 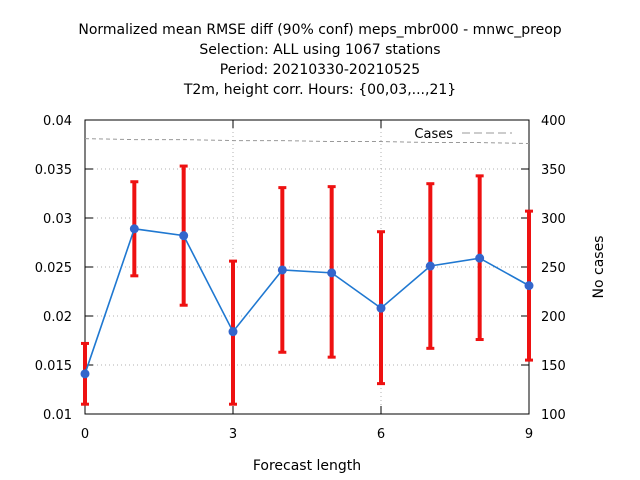 I want to click on title-line: Selection: ALL using 1067 stations, so click(x=319, y=50).